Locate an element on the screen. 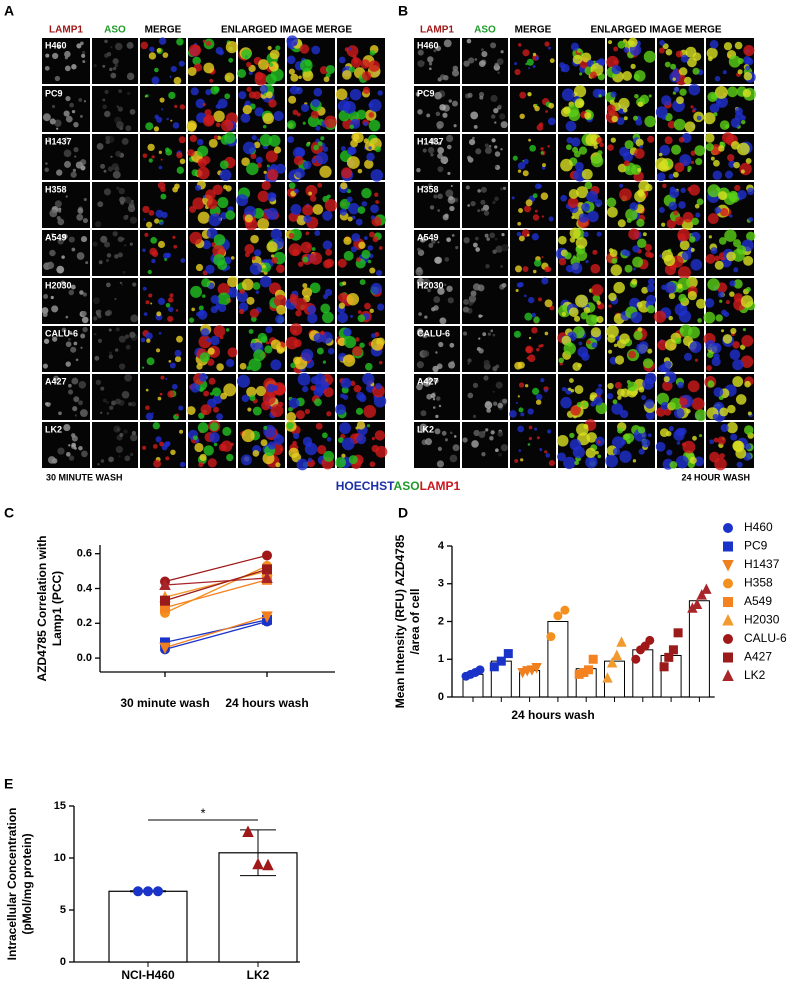  bar is located at coordinates (148, 926).